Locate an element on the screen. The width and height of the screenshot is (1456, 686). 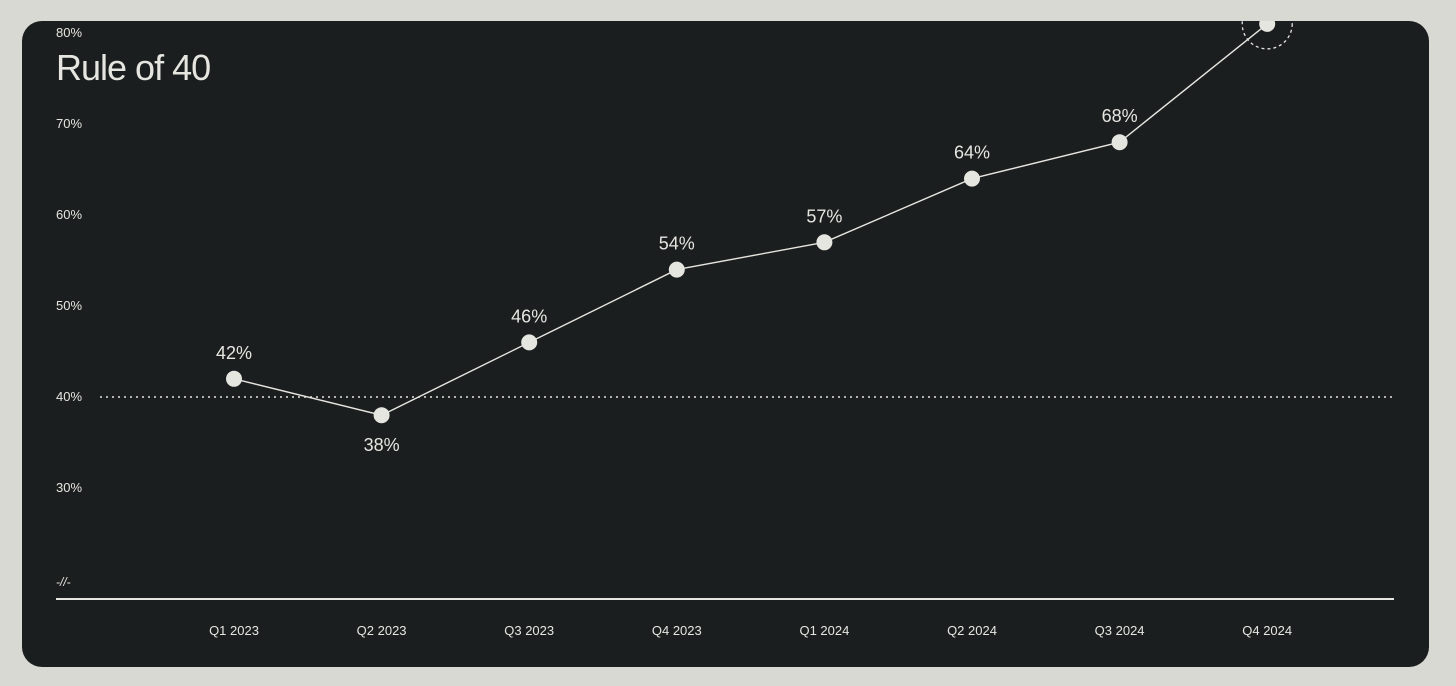
x-tick-label: Q1 2023 is located at coordinates (234, 630).